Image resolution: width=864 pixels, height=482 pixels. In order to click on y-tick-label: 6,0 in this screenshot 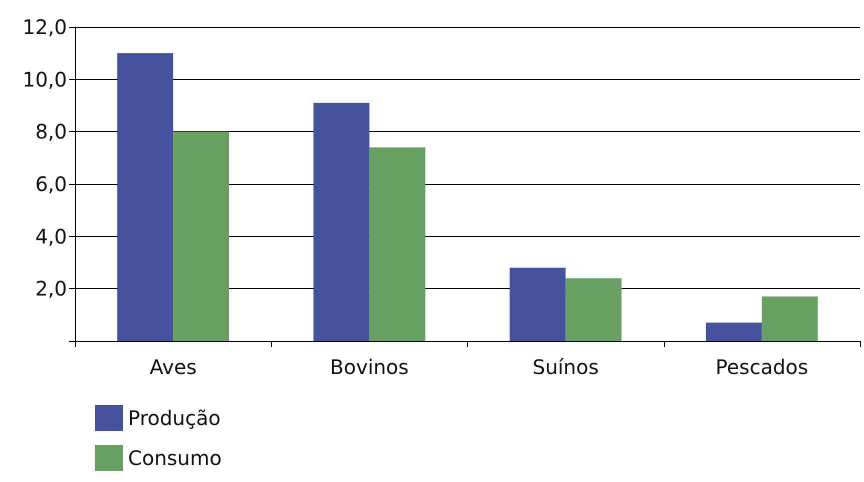, I will do `click(51, 184)`.